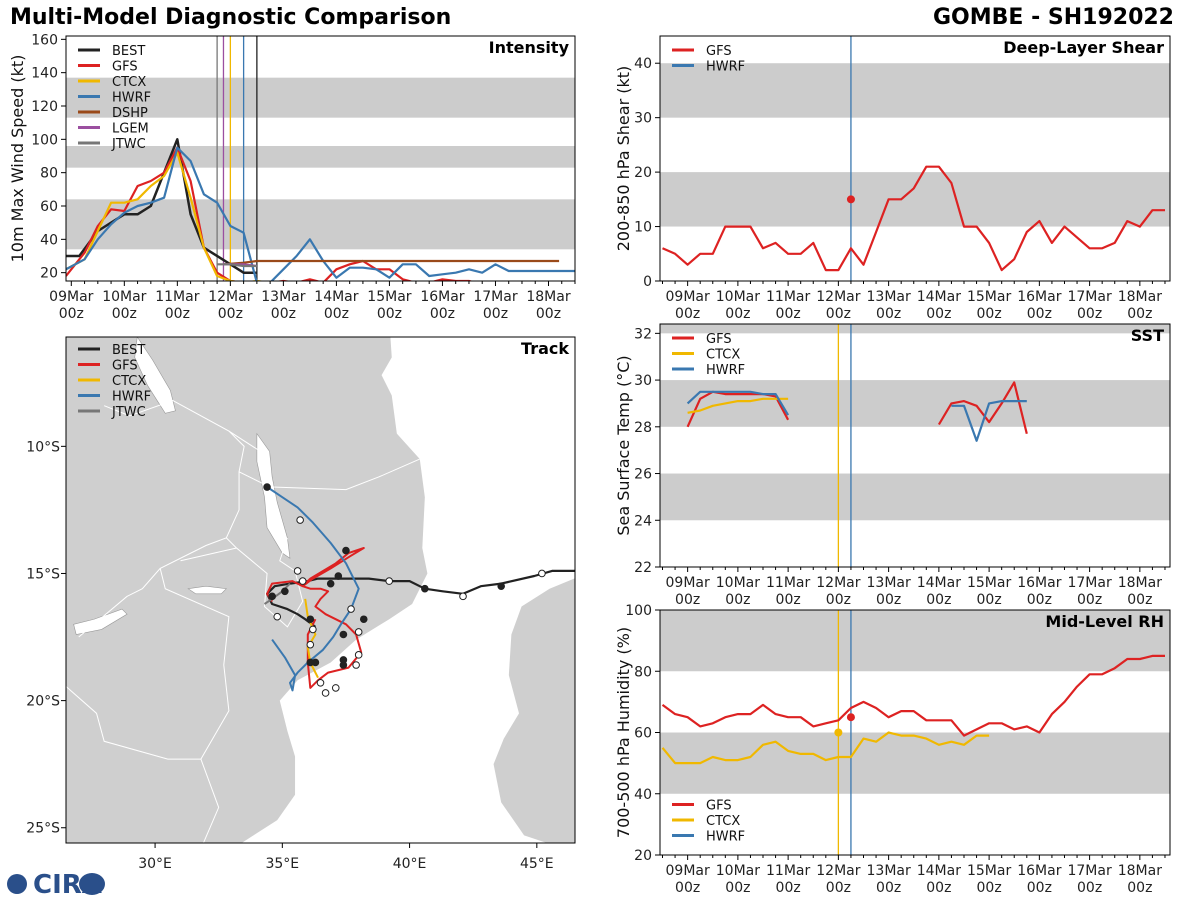 The width and height of the screenshot is (1200, 900). Describe the element at coordinates (155, 375) in the screenshot. I see `lake-tanganyika` at that location.